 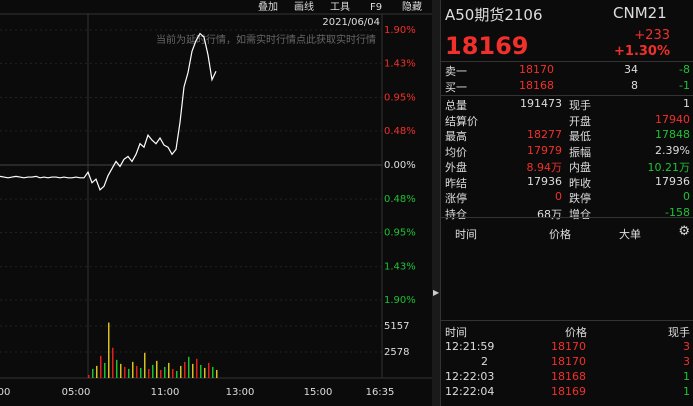 I want to click on book-volume: 8, so click(x=634, y=85).